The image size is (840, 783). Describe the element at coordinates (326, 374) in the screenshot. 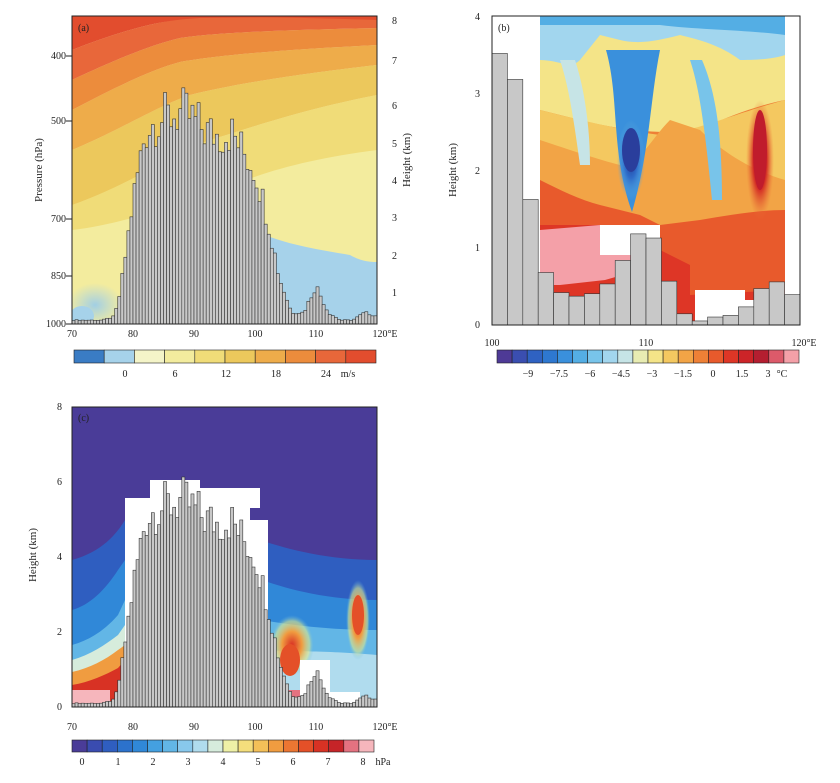

I see `colorbar-label: 24` at that location.